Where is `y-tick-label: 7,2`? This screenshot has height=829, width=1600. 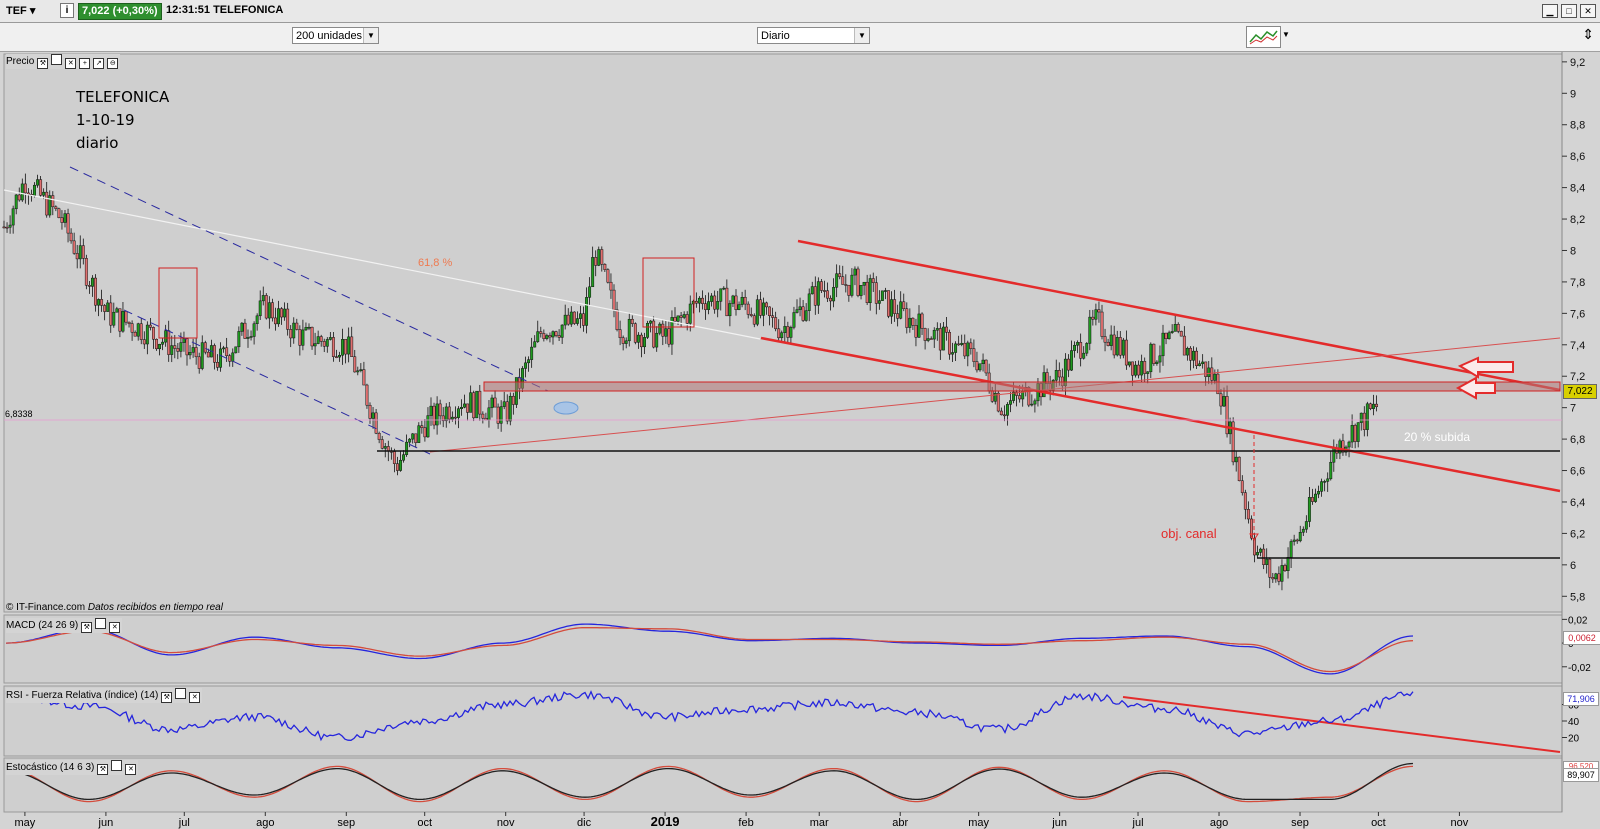
y-tick-label: 7,2 is located at coordinates (1577, 377).